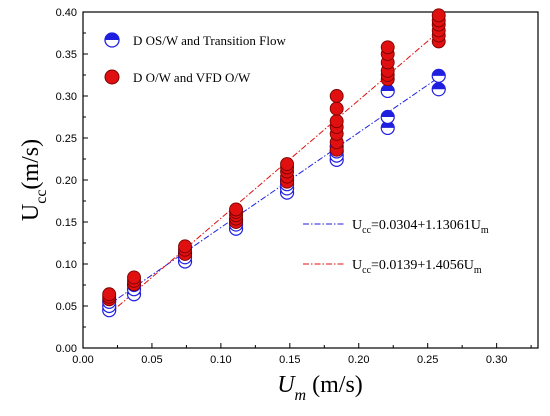 Image resolution: width=550 pixels, height=416 pixels. I want to click on x-tick-label: 0.30, so click(496, 360).